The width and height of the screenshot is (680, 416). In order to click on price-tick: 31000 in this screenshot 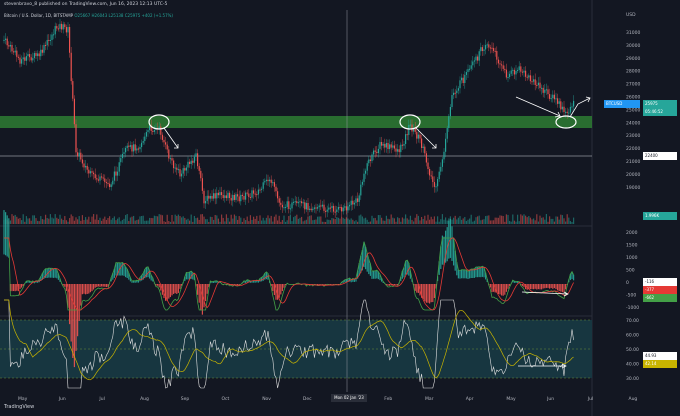, I will do `click(633, 33)`.